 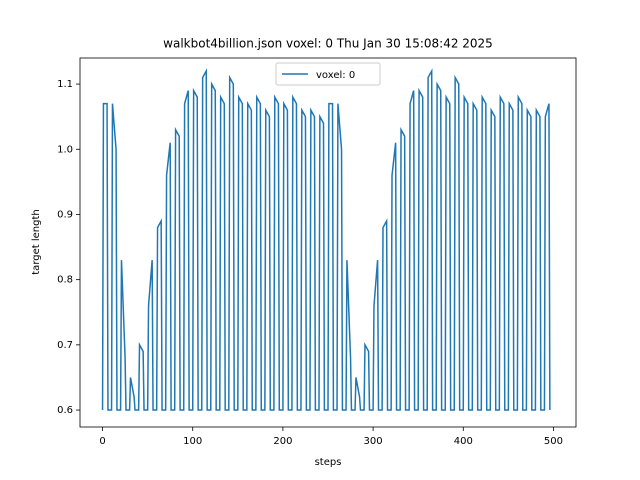 I want to click on legend-label: voxel: 0, so click(x=335, y=75).